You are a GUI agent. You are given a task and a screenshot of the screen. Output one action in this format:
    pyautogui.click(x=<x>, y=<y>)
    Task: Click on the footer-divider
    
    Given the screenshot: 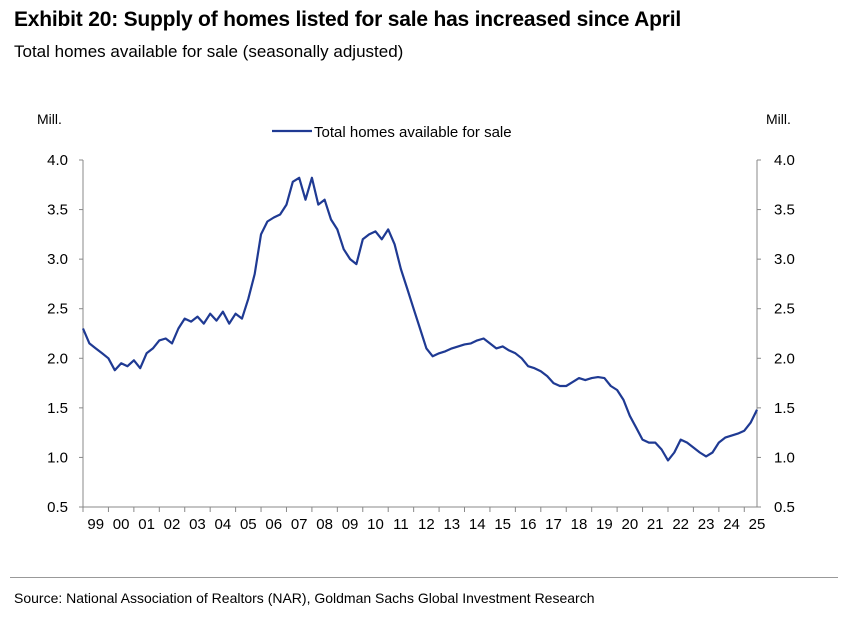 What is the action you would take?
    pyautogui.click(x=424, y=577)
    